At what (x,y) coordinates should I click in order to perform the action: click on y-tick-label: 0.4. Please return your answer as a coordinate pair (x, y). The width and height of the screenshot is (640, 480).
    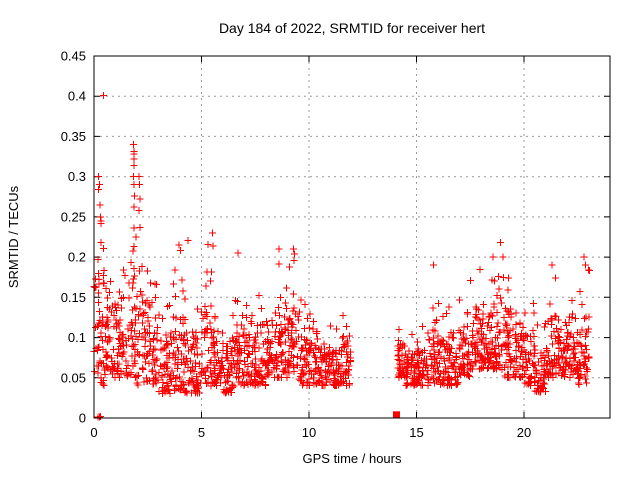
    Looking at the image, I should click on (77, 96).